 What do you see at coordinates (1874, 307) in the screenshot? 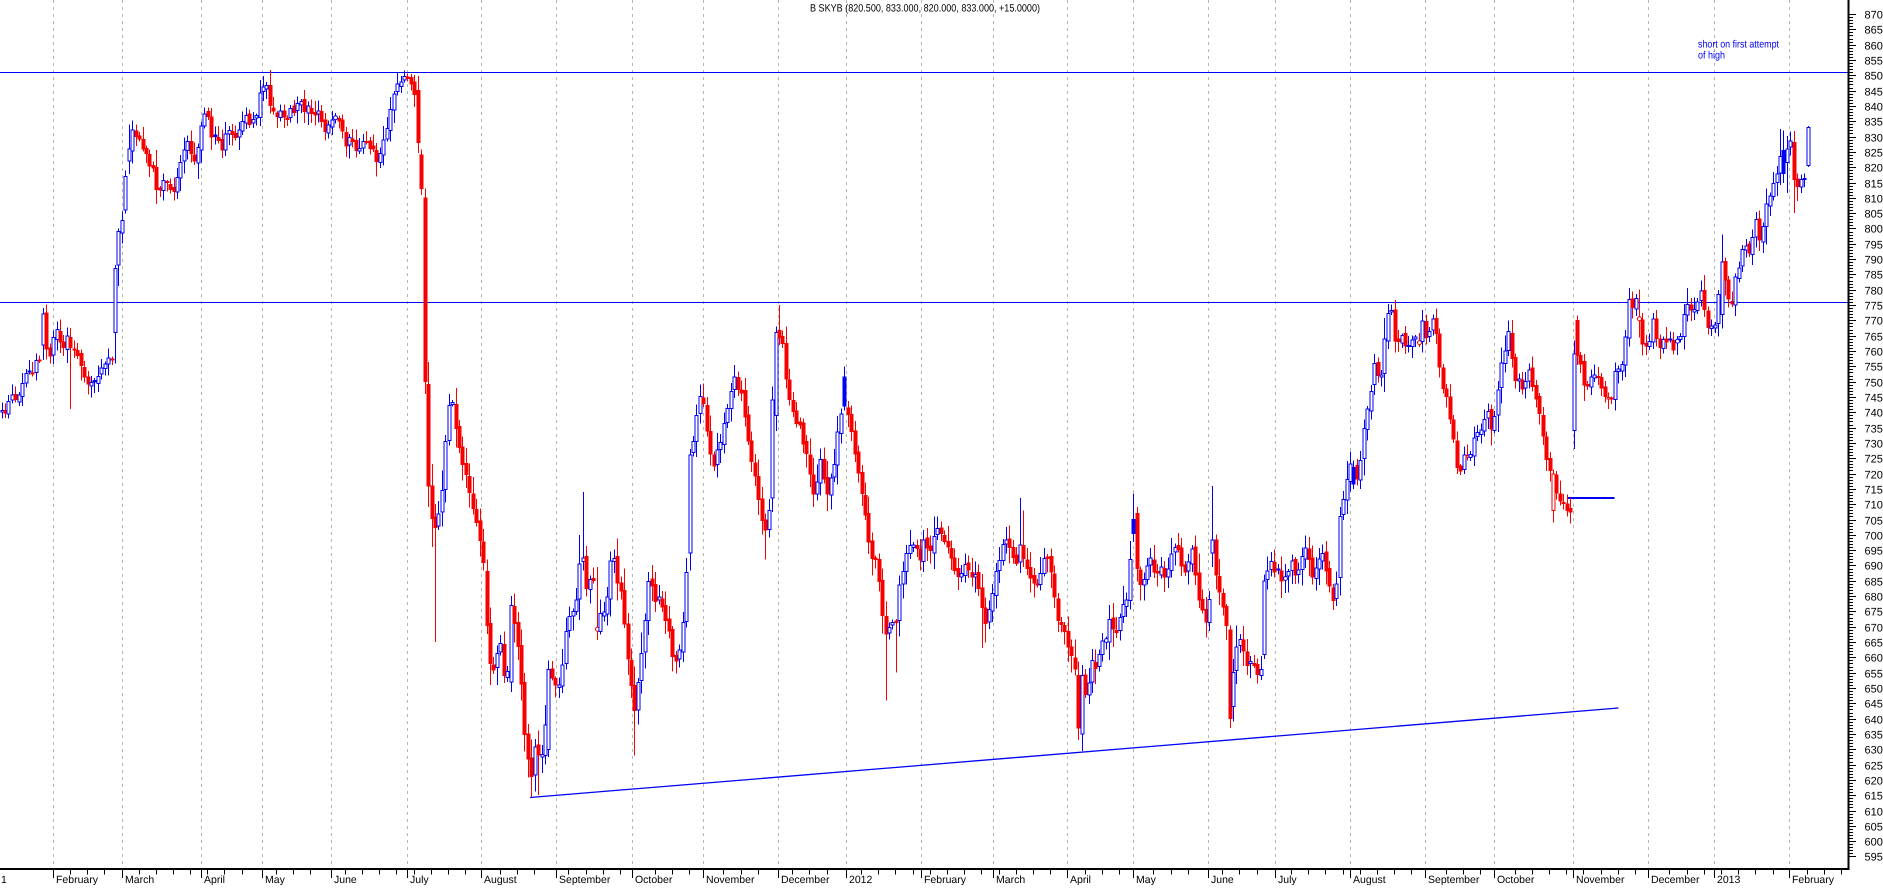
I see `svg-text: 775` at bounding box center [1874, 307].